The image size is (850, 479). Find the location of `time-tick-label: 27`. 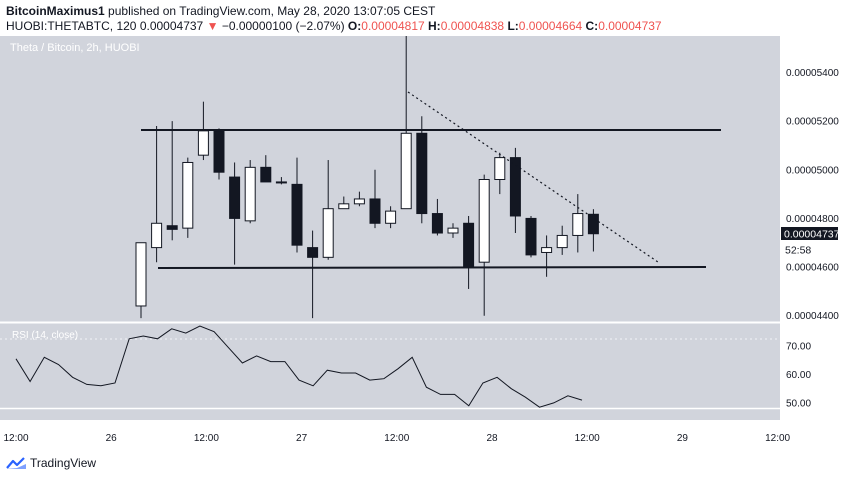

time-tick-label: 27 is located at coordinates (302, 438).